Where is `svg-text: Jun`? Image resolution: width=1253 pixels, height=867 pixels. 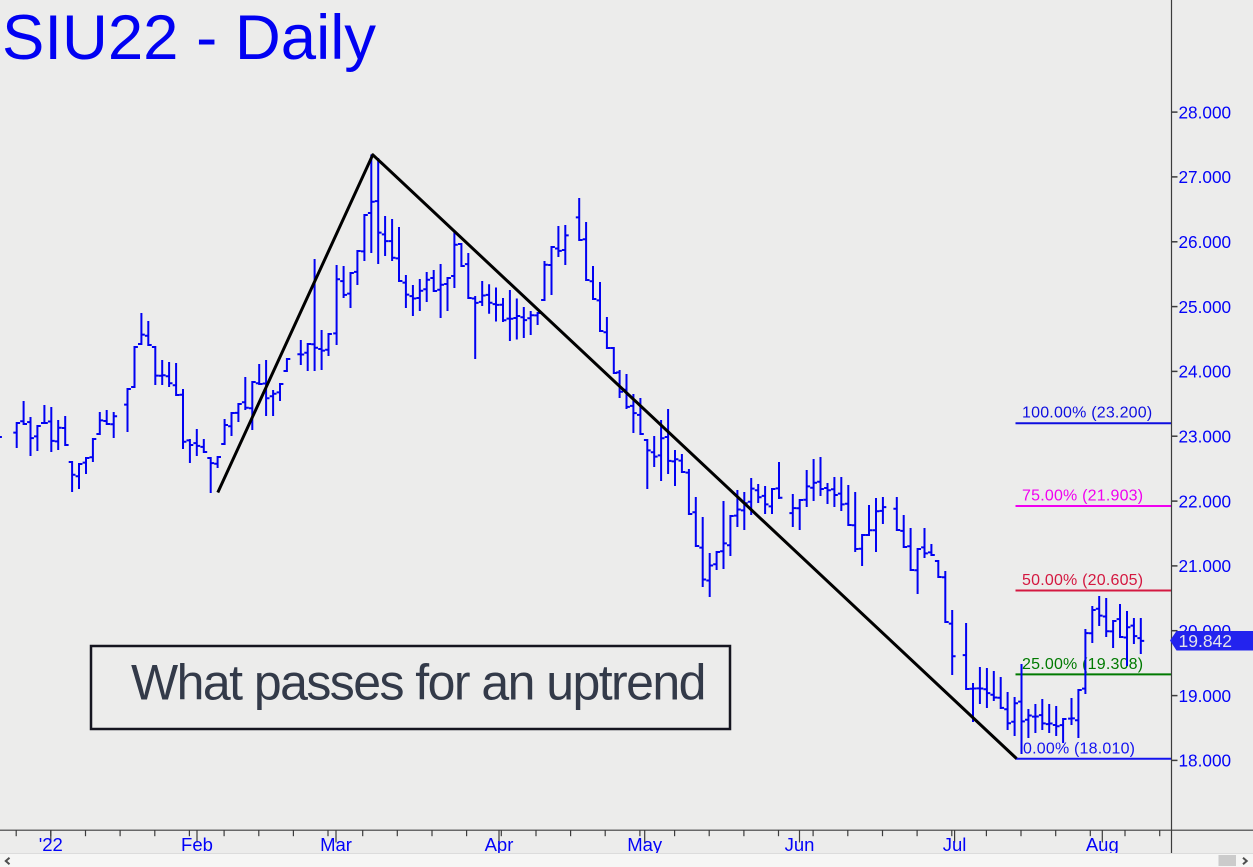 svg-text: Jun is located at coordinates (800, 844).